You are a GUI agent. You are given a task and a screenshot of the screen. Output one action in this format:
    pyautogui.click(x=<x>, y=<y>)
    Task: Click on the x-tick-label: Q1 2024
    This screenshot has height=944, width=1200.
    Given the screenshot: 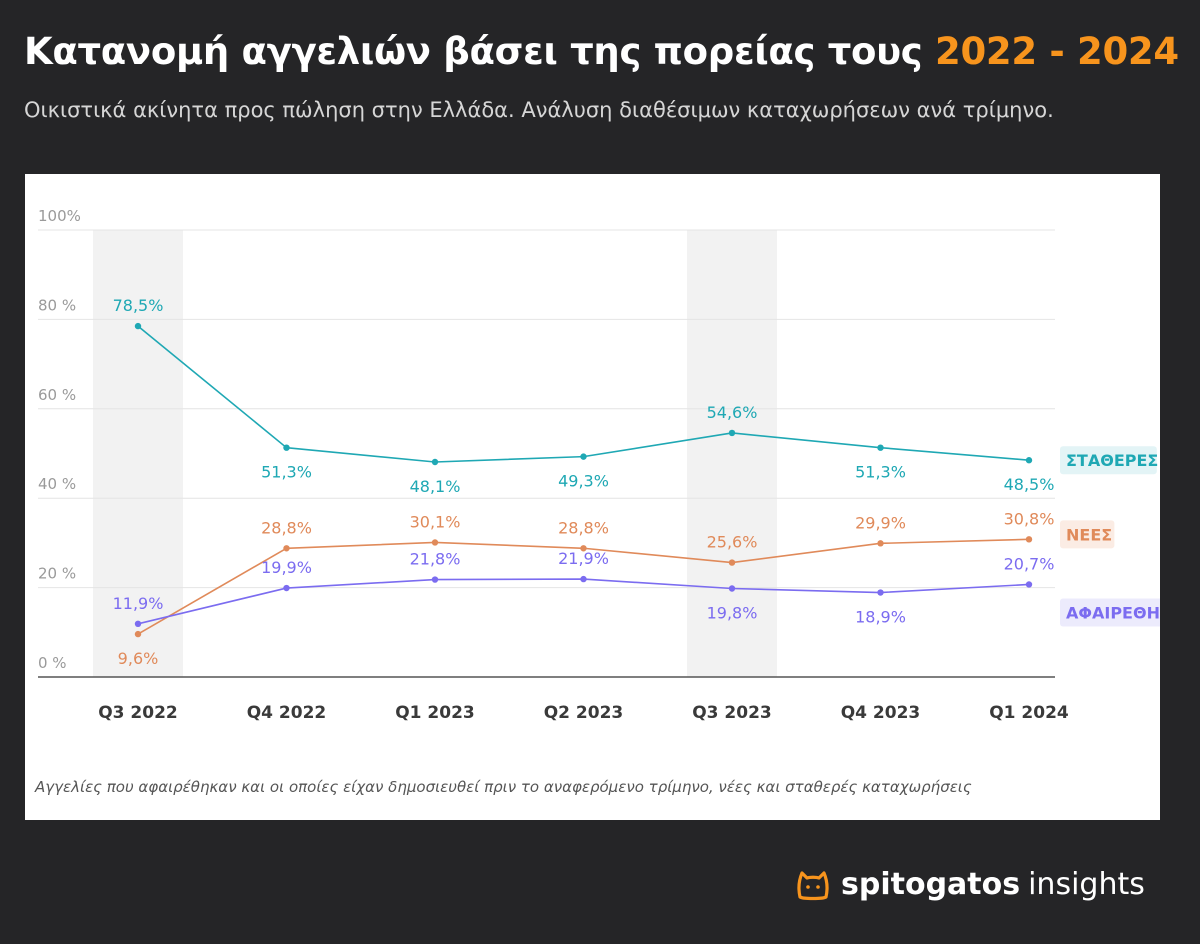 What is the action you would take?
    pyautogui.click(x=1029, y=713)
    